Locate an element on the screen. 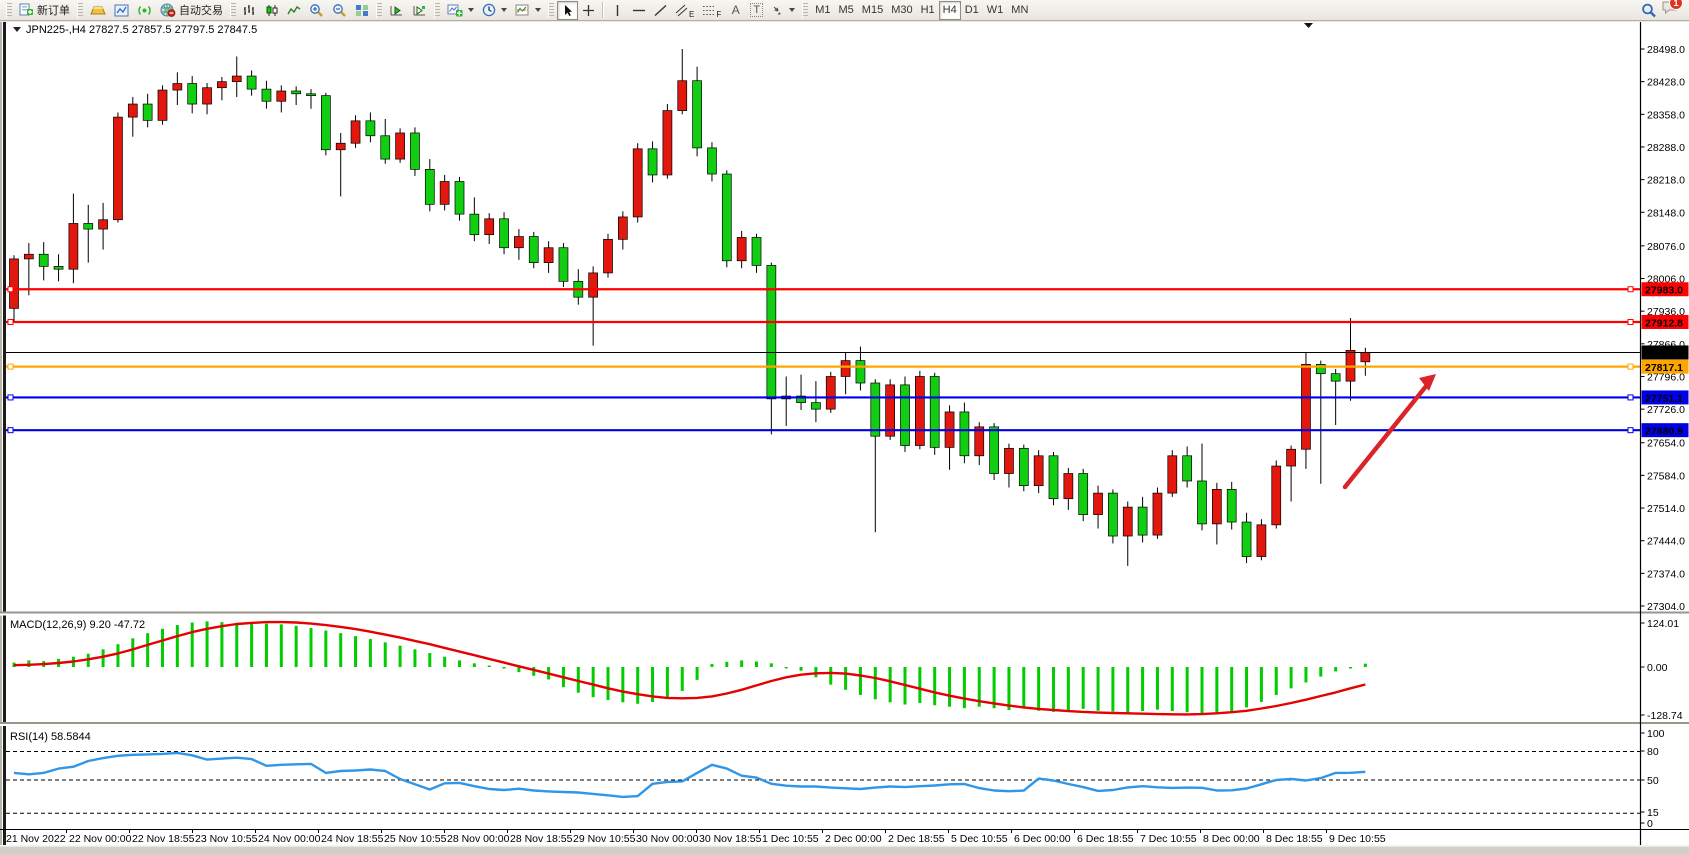 Image resolution: width=1689 pixels, height=855 pixels. horizontal-line-27912.8 is located at coordinates (823, 321).